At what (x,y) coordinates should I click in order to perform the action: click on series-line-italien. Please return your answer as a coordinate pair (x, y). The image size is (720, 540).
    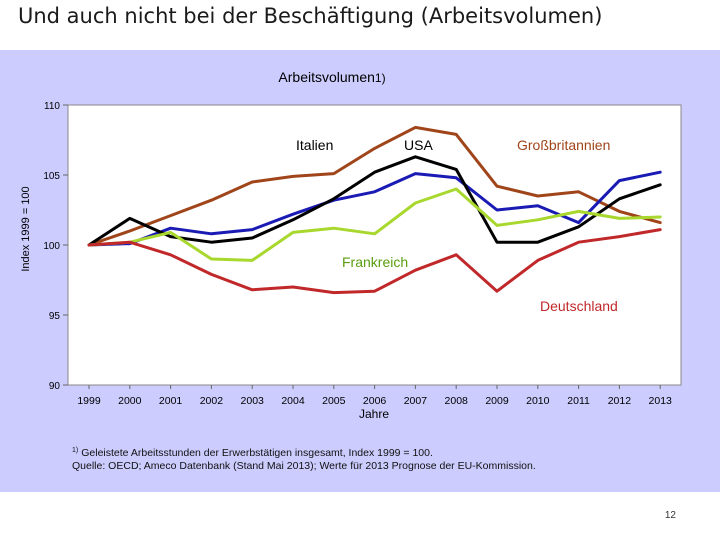
    Looking at the image, I should click on (374, 201).